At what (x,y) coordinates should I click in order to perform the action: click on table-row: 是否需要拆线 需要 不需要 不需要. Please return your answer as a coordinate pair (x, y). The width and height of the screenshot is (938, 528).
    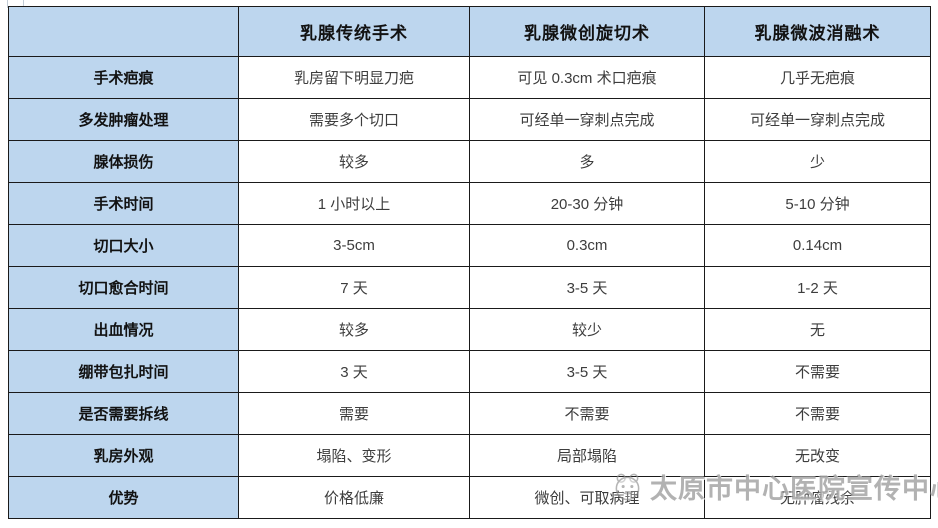
    Looking at the image, I should click on (469, 413).